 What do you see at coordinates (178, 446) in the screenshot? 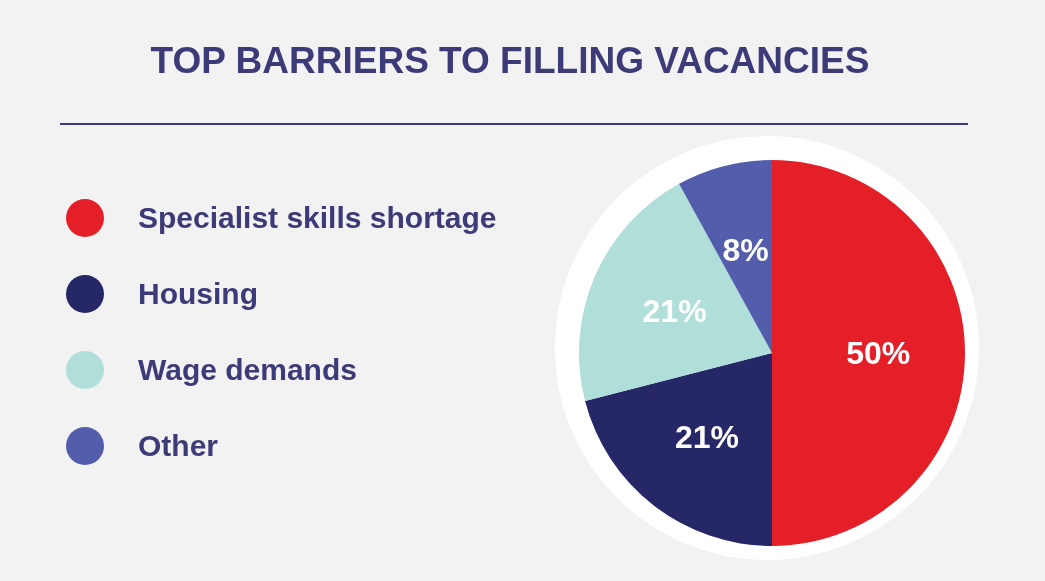
I see `legend-label: Other` at bounding box center [178, 446].